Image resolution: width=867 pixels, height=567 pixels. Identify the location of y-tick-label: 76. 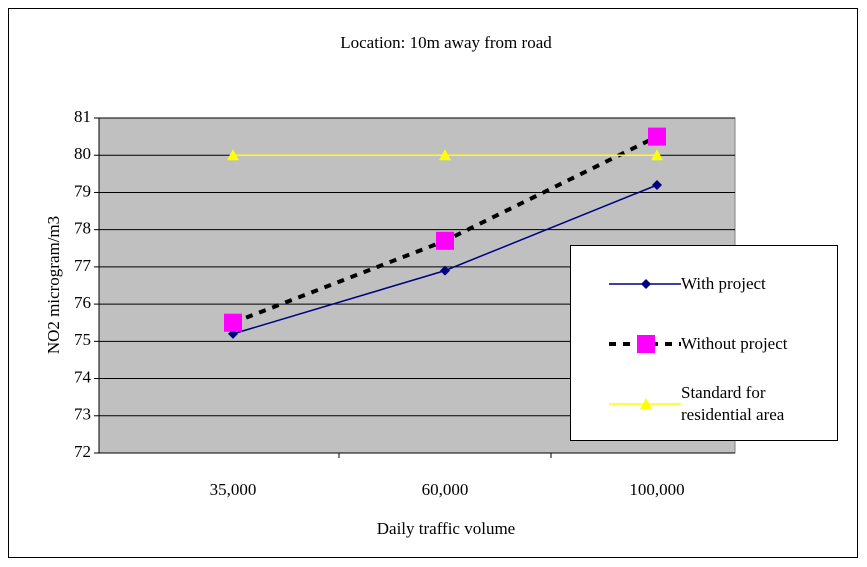
(82, 302).